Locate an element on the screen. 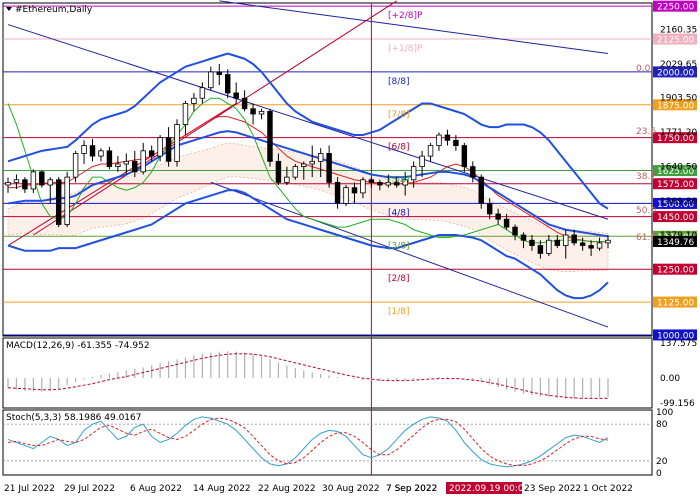 The image size is (700, 500). date-marker-tag is located at coordinates (484, 488).